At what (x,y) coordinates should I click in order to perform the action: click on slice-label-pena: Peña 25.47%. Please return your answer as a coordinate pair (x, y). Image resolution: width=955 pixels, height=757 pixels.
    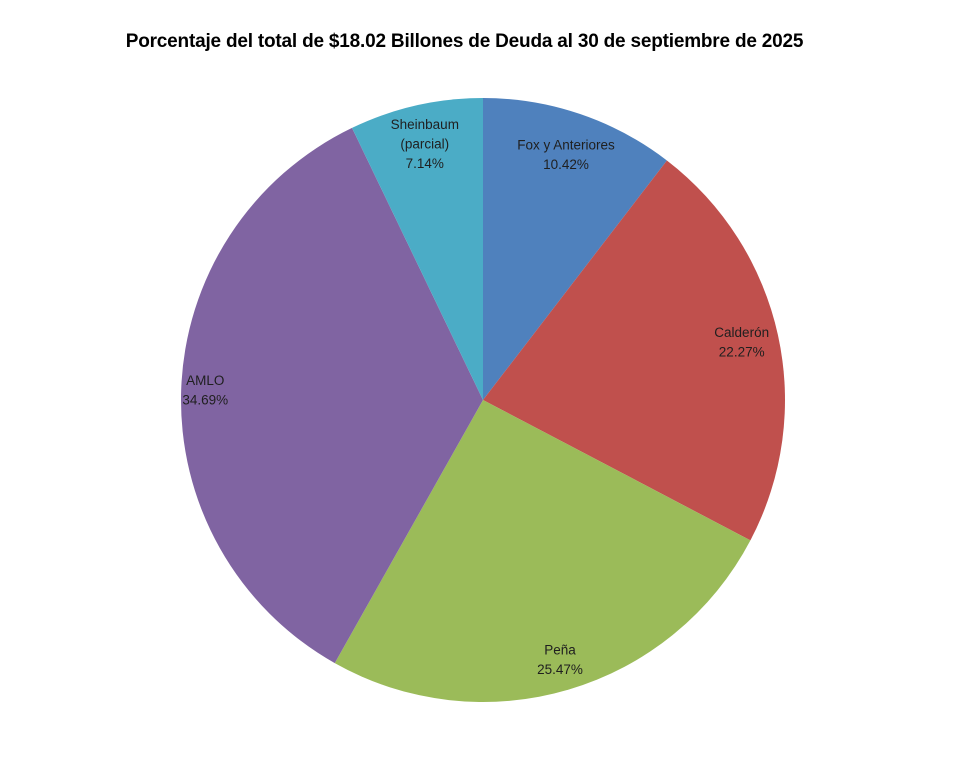
    Looking at the image, I should click on (560, 659).